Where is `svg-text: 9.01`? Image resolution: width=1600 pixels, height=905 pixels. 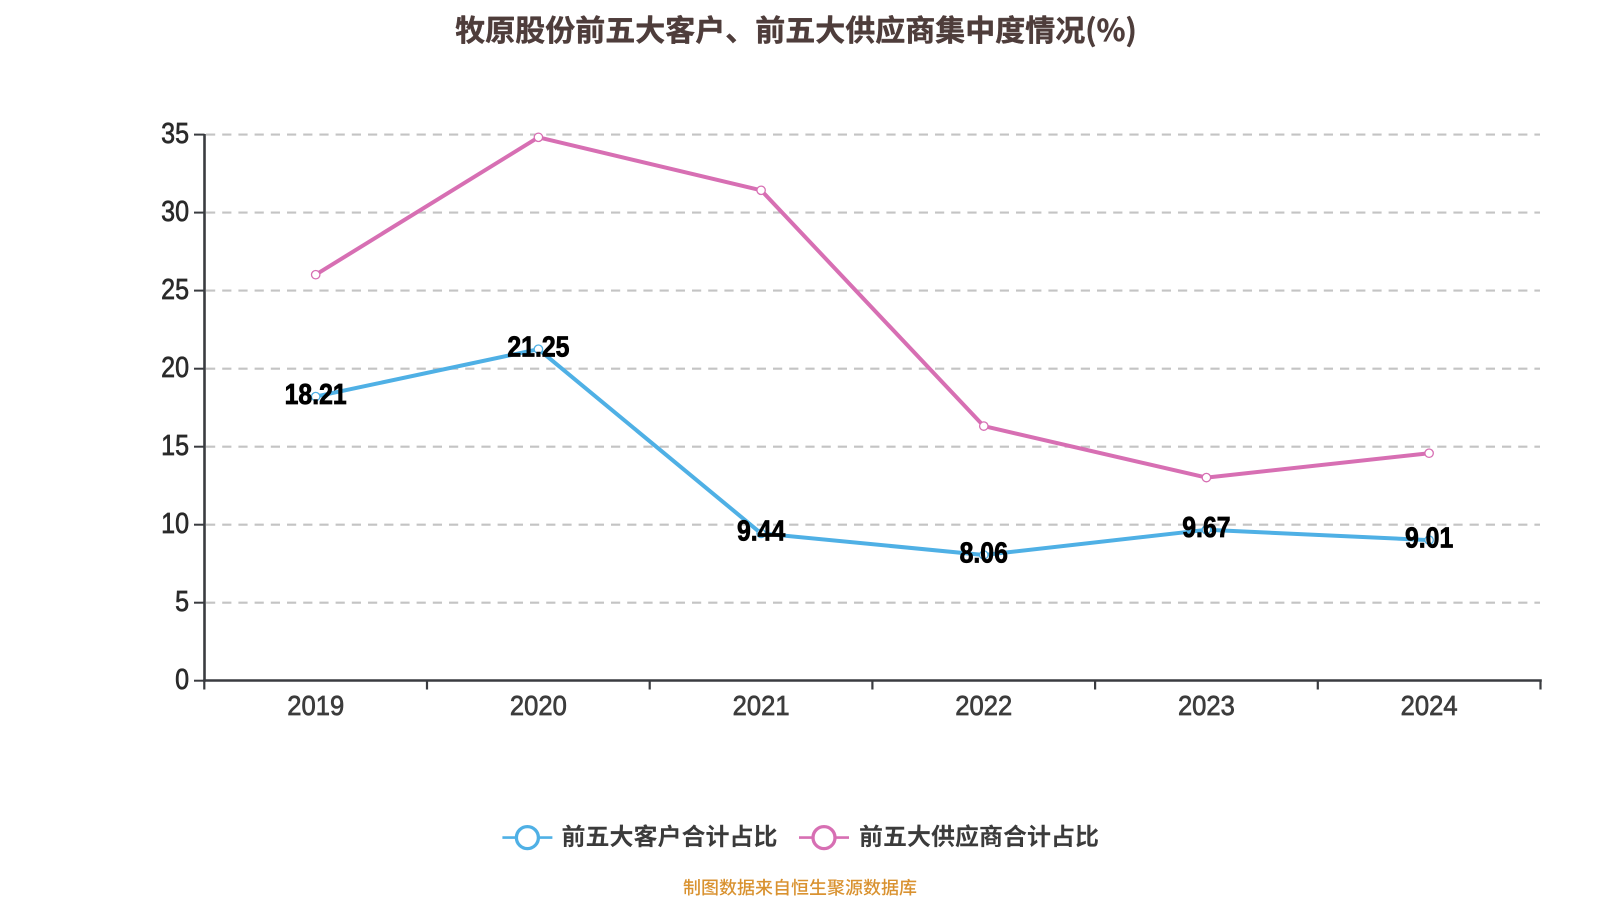 svg-text: 9.01 is located at coordinates (1429, 538).